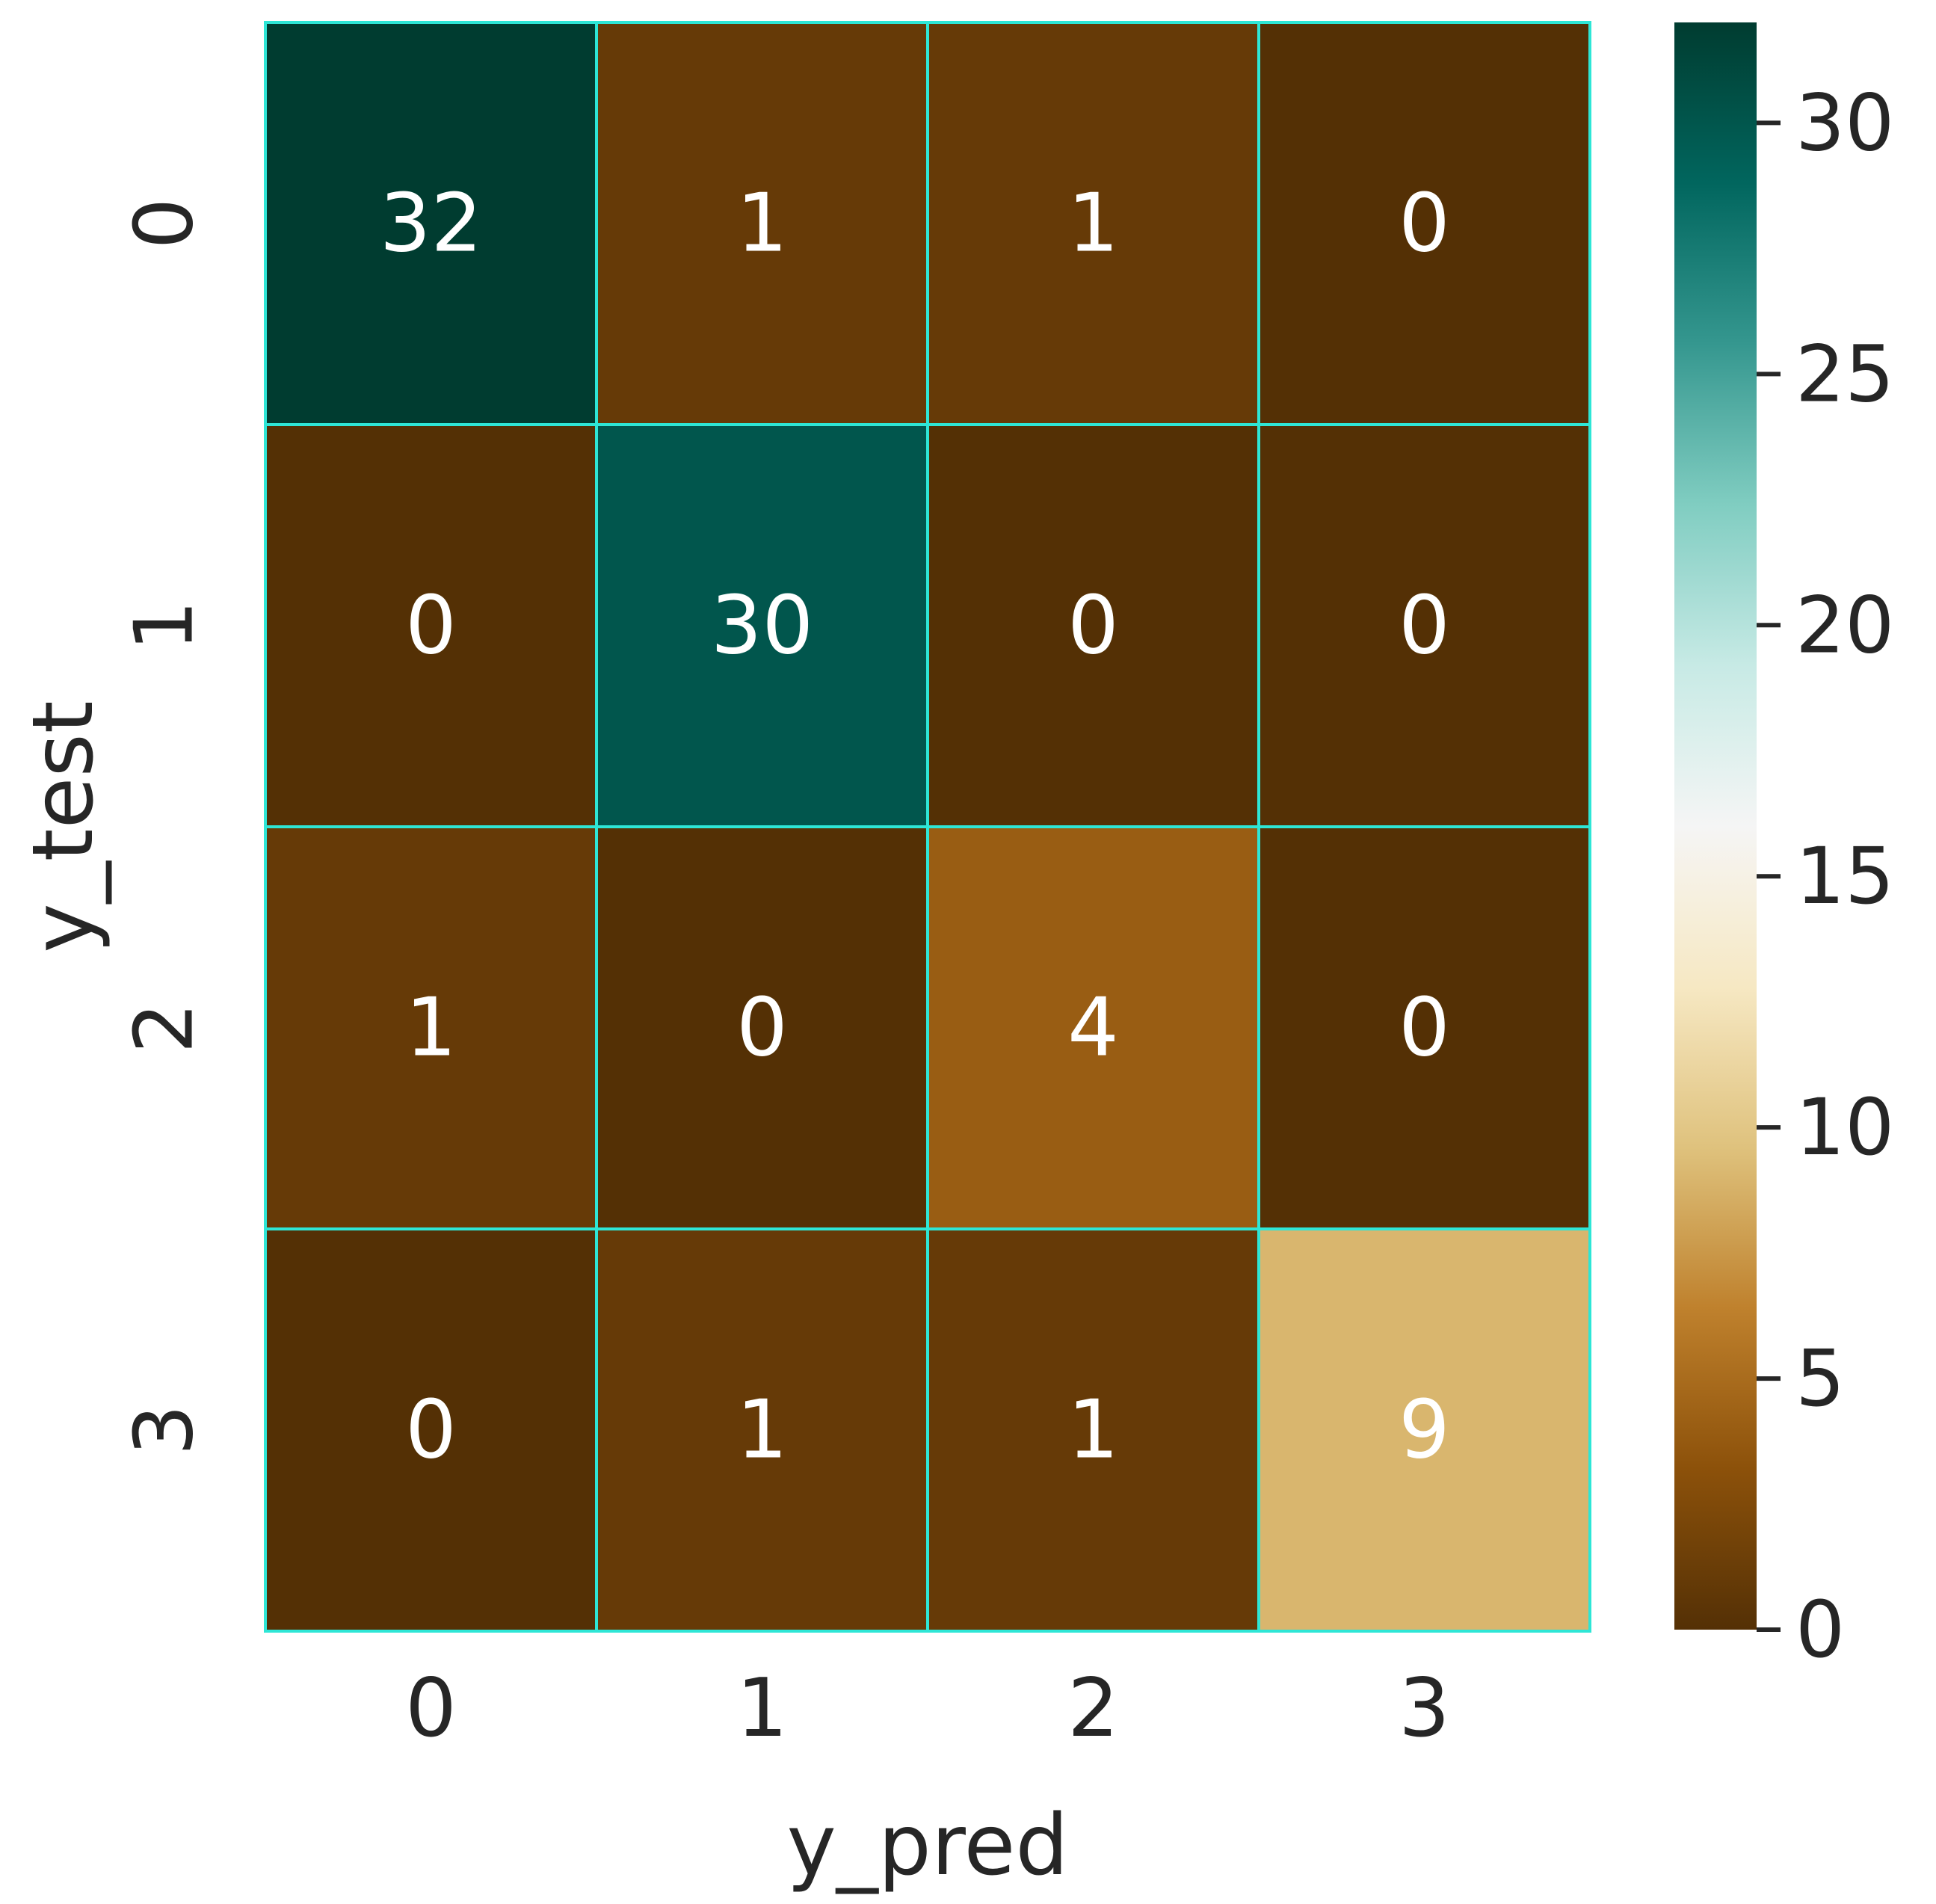  I want to click on x-axis-label: y_pred, so click(928, 1845).